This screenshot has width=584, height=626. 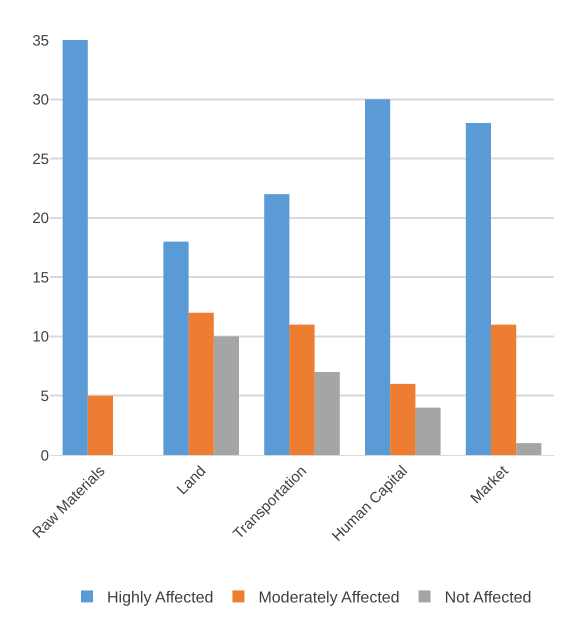 I want to click on y-tick-label: 25, so click(x=40, y=159).